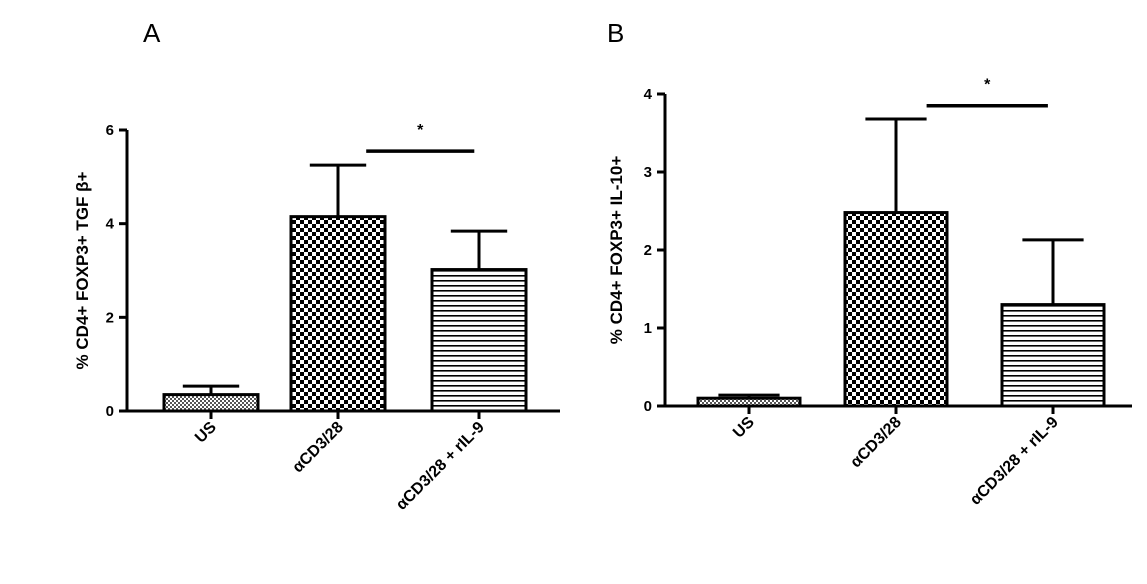  What do you see at coordinates (648, 172) in the screenshot?
I see `y-tick-label-3: 3` at bounding box center [648, 172].